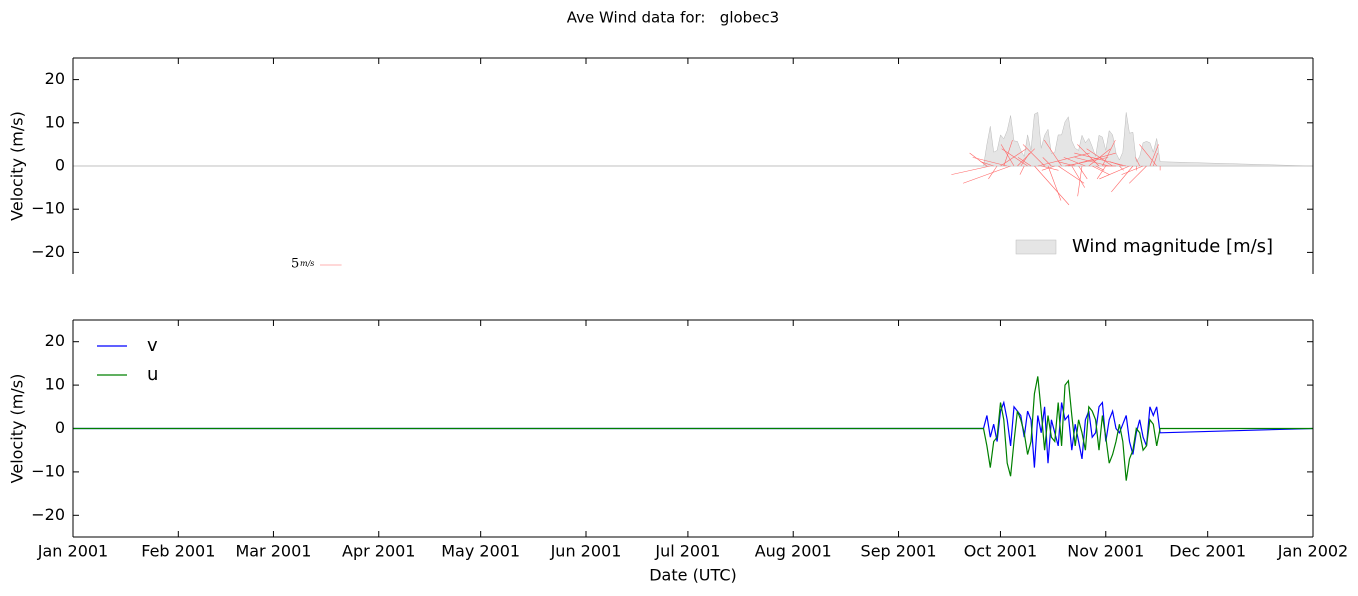 This screenshot has width=1358, height=596. What do you see at coordinates (1036, 247) in the screenshot?
I see `legend-swatch` at bounding box center [1036, 247].